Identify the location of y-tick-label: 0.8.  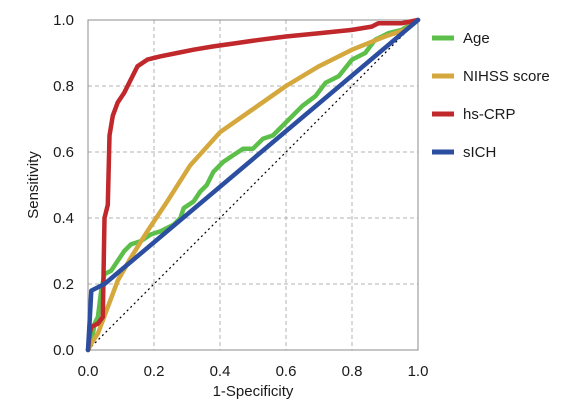
(63, 86).